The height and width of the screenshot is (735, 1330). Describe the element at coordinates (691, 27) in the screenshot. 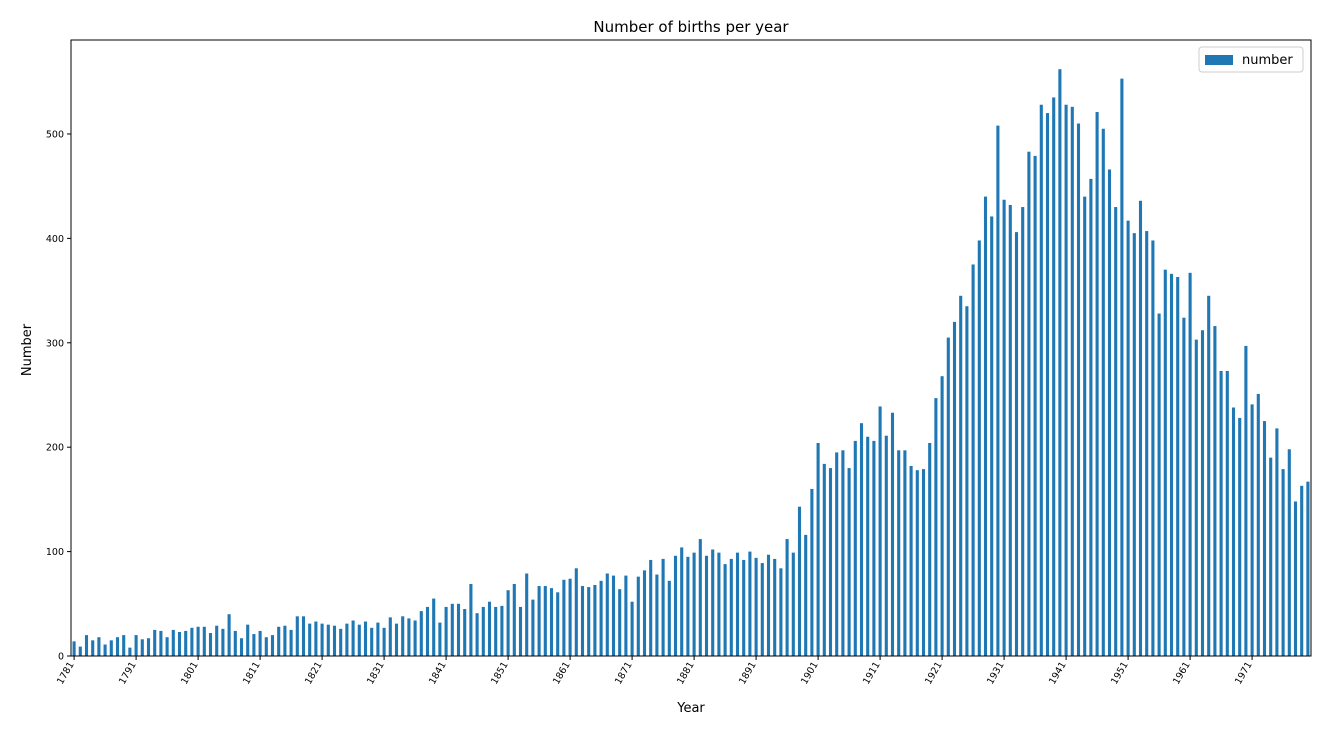

I see `chart-title: Number of births per year` at that location.